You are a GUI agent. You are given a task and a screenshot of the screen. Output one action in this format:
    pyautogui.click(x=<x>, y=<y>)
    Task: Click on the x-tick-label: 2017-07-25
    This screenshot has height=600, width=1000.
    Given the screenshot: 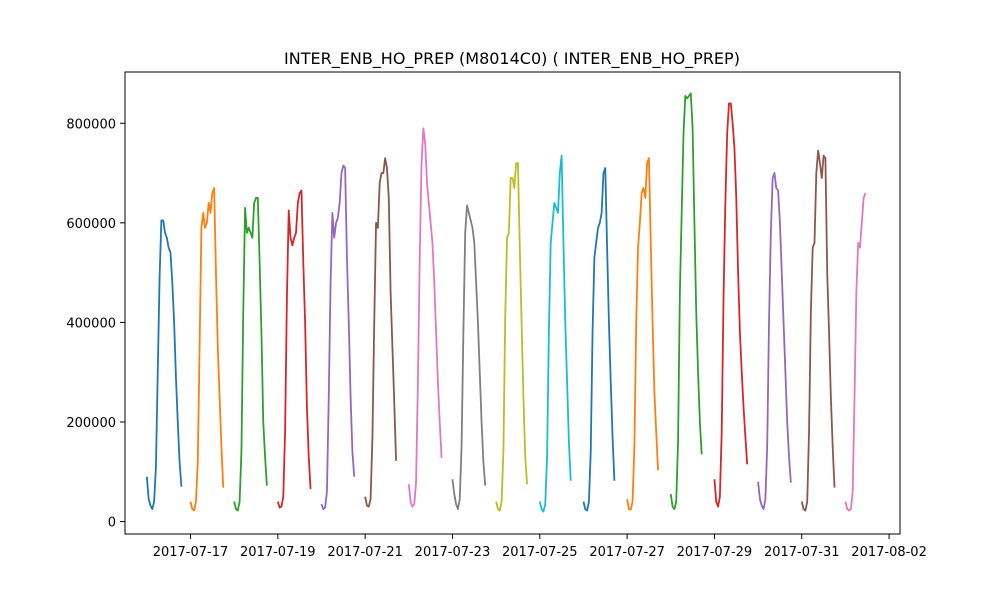 What is the action you would take?
    pyautogui.click(x=540, y=552)
    